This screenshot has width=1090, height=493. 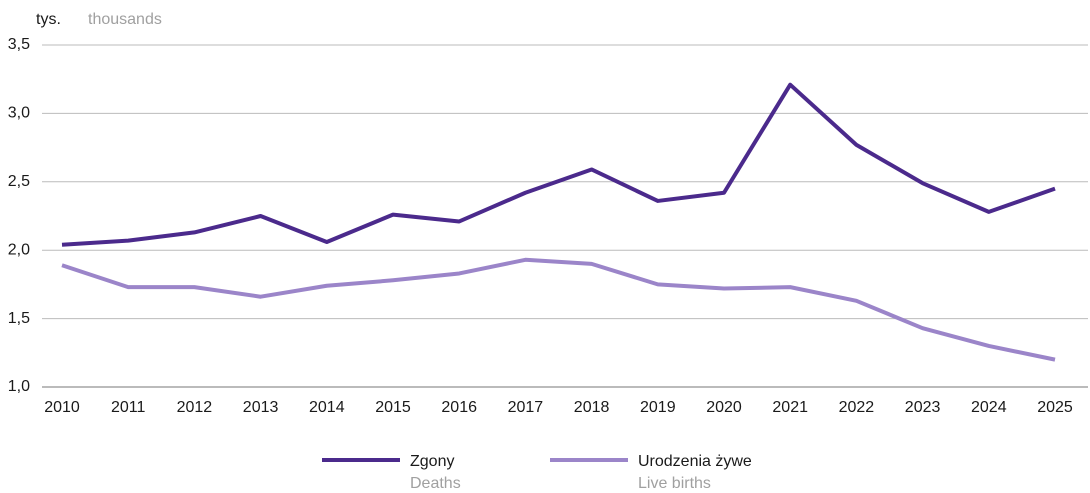 What do you see at coordinates (261, 407) in the screenshot?
I see `x-tick-label: 2013` at bounding box center [261, 407].